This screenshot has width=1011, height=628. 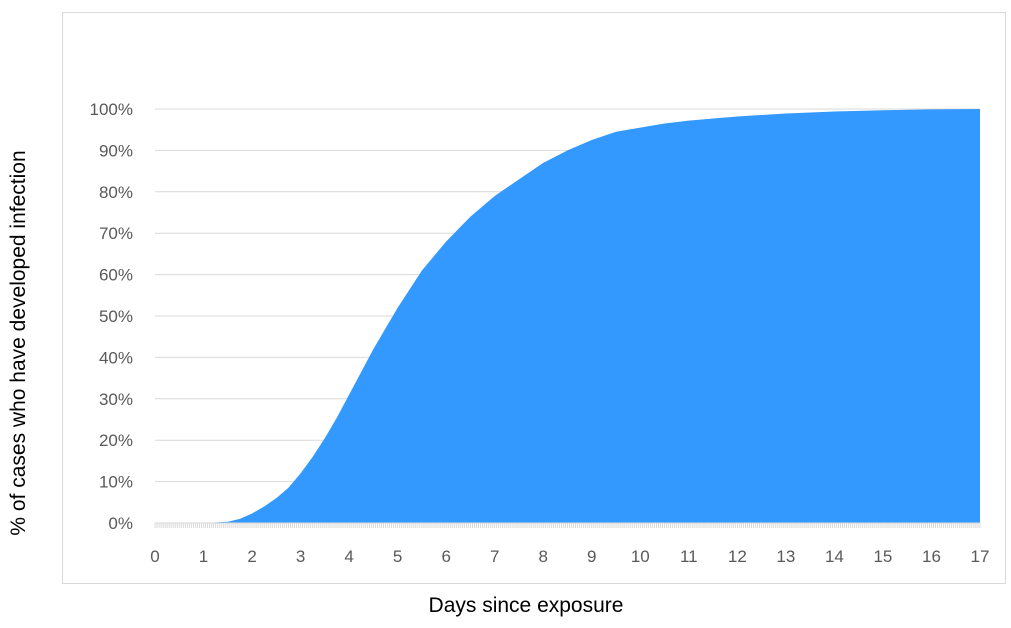 I want to click on y-tick-label: 90%, so click(x=116, y=150).